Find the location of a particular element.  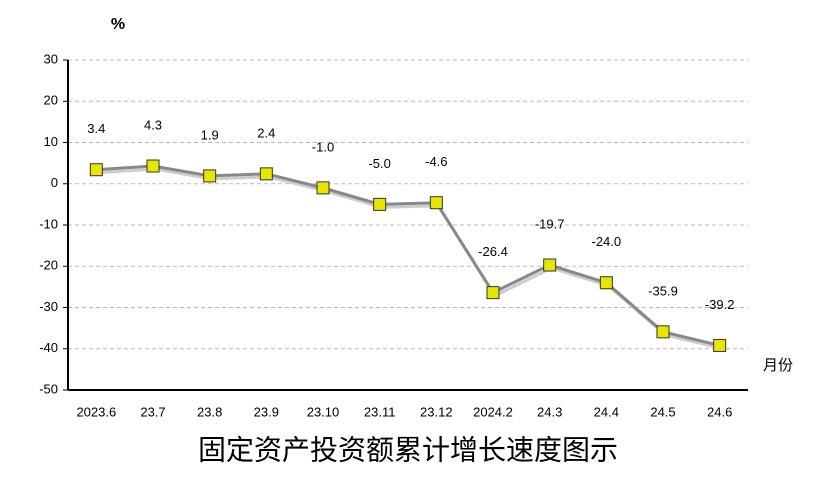

y-tick-label: 10 is located at coordinates (51, 141).